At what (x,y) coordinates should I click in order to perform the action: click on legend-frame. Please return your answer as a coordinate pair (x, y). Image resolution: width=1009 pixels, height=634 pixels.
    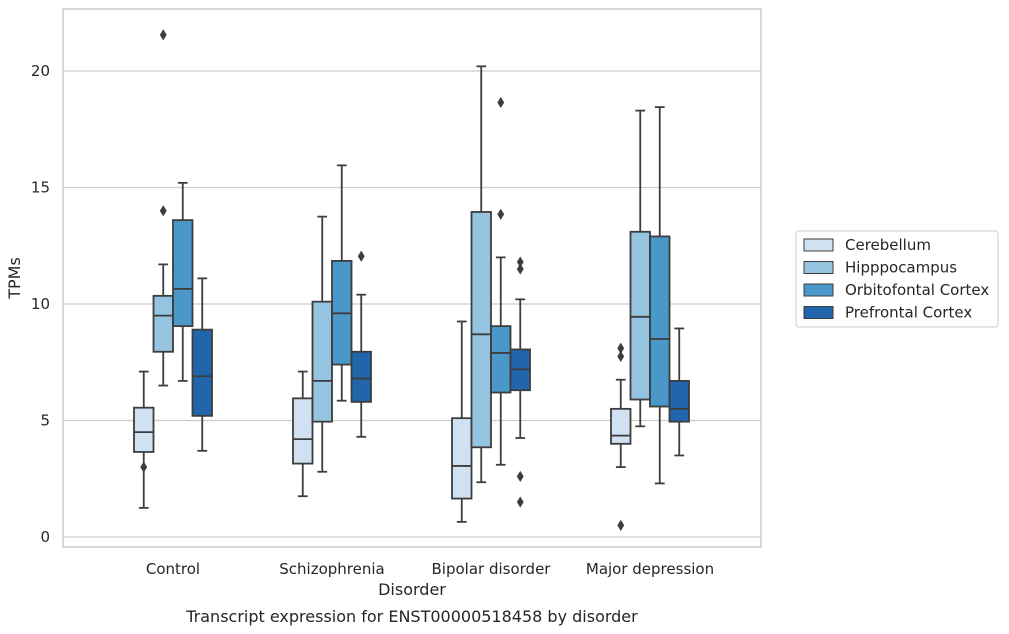
    Looking at the image, I should click on (897, 279).